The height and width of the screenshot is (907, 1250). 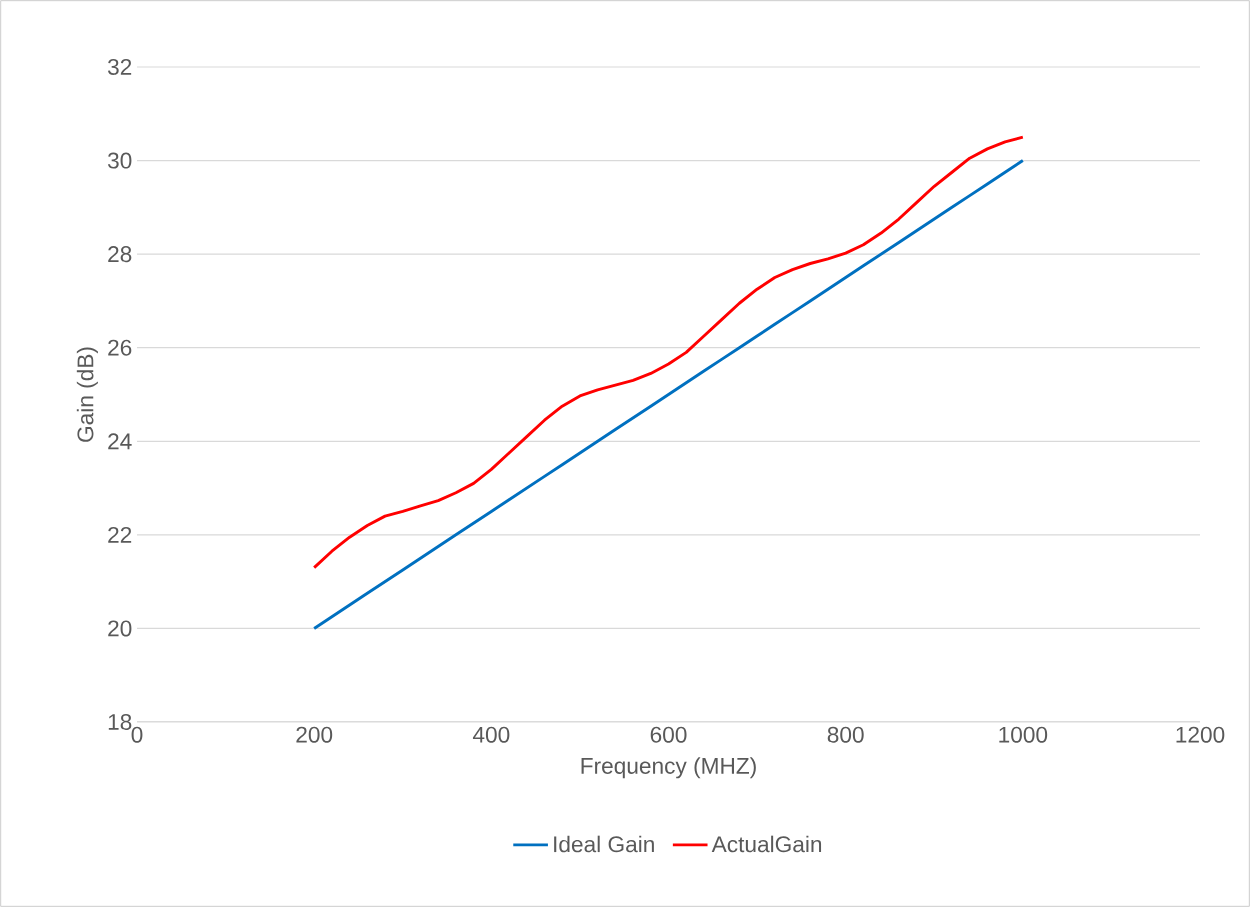 I want to click on x-tick-label: 1200, so click(x=1200, y=734).